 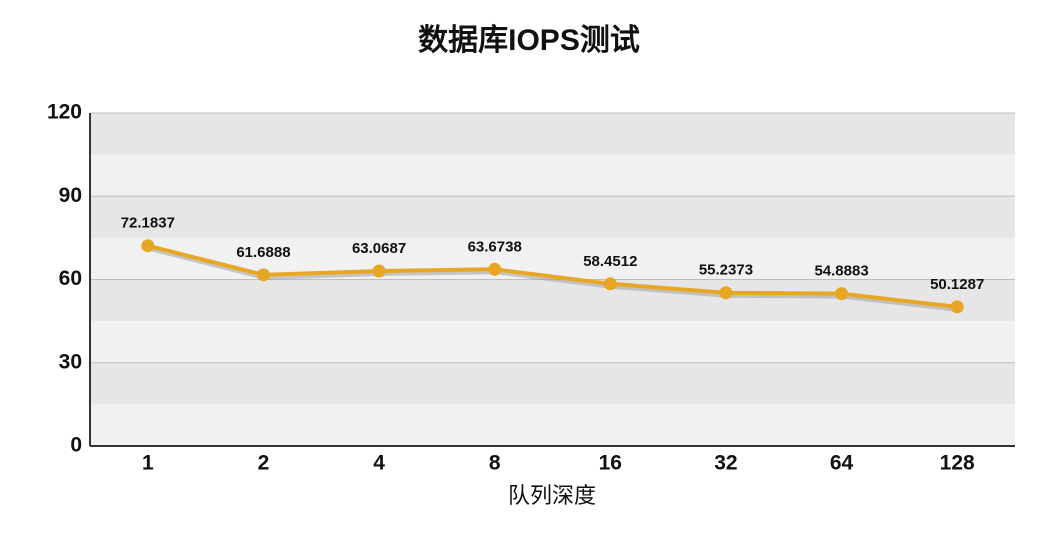 What do you see at coordinates (148, 463) in the screenshot?
I see `x-tick-label: 1` at bounding box center [148, 463].